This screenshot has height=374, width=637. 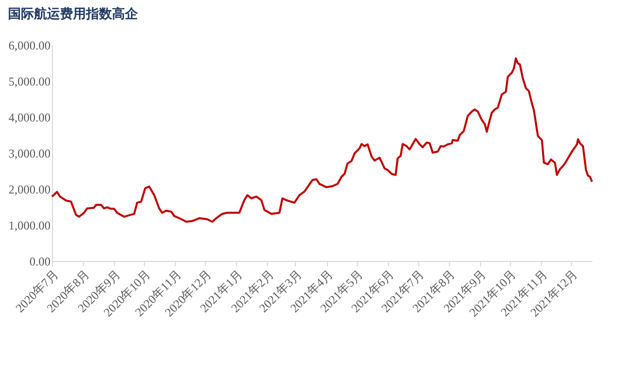 What do you see at coordinates (29, 189) in the screenshot?
I see `y-tick-label: 2,000.00` at bounding box center [29, 189].